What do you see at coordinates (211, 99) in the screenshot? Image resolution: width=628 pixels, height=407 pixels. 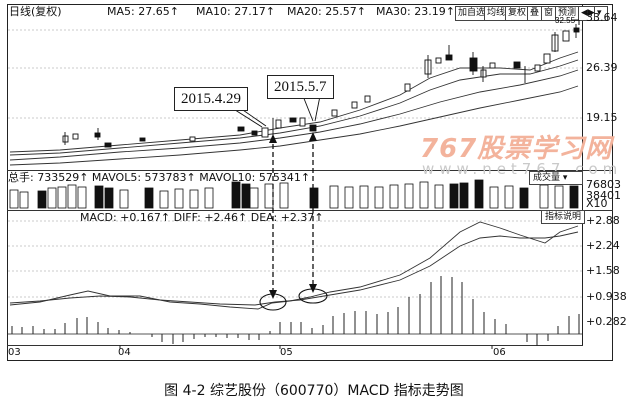 I see `callout-2015-4-29: 2015.4.29` at bounding box center [211, 99].